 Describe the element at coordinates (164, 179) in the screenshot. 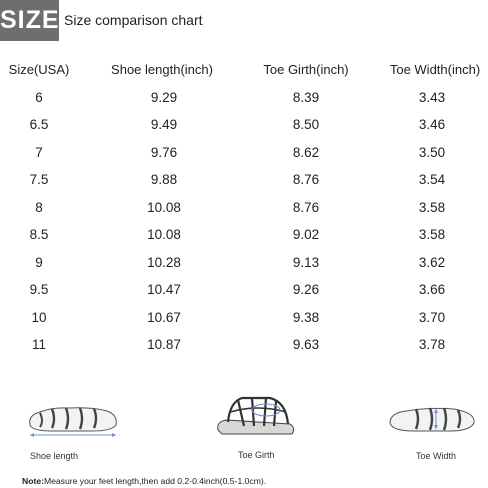

I see `shoe-length-cell: 9.88` at that location.